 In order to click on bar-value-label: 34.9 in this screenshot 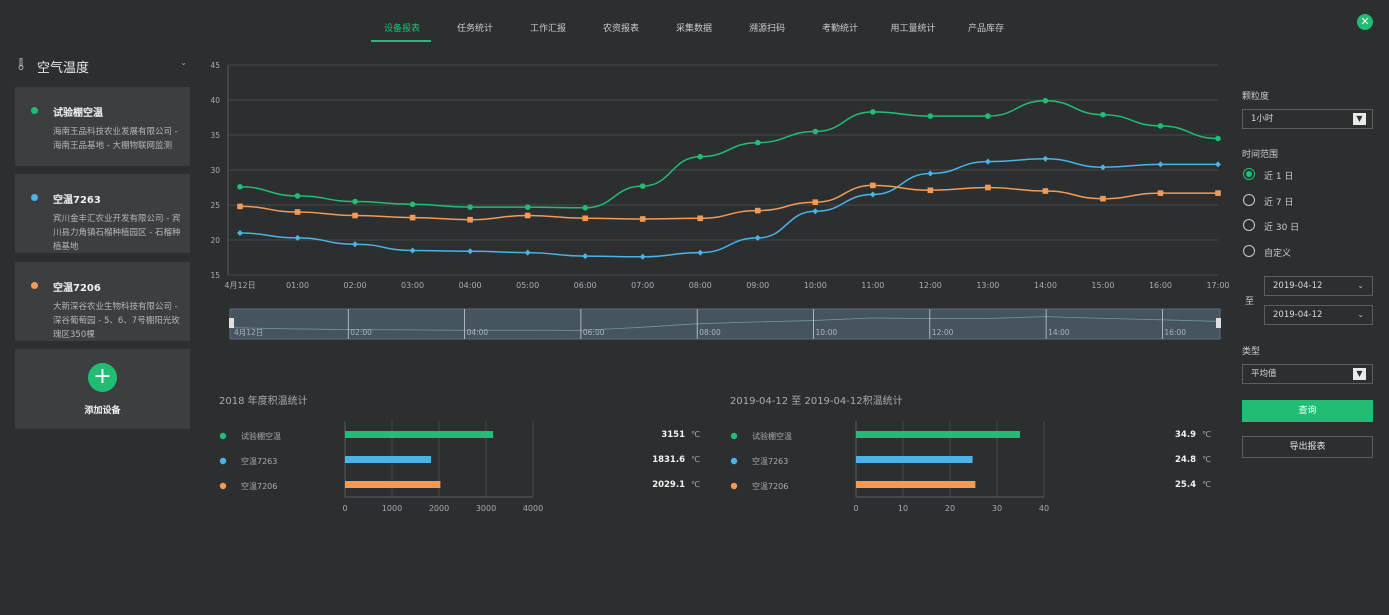, I will do `click(1185, 435)`.